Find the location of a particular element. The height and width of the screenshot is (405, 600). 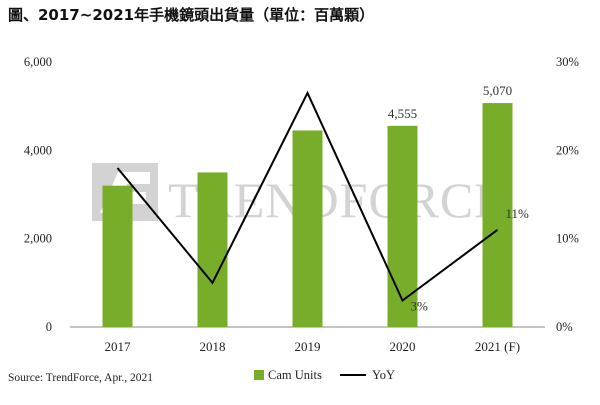

category-label: 2020 is located at coordinates (403, 346).